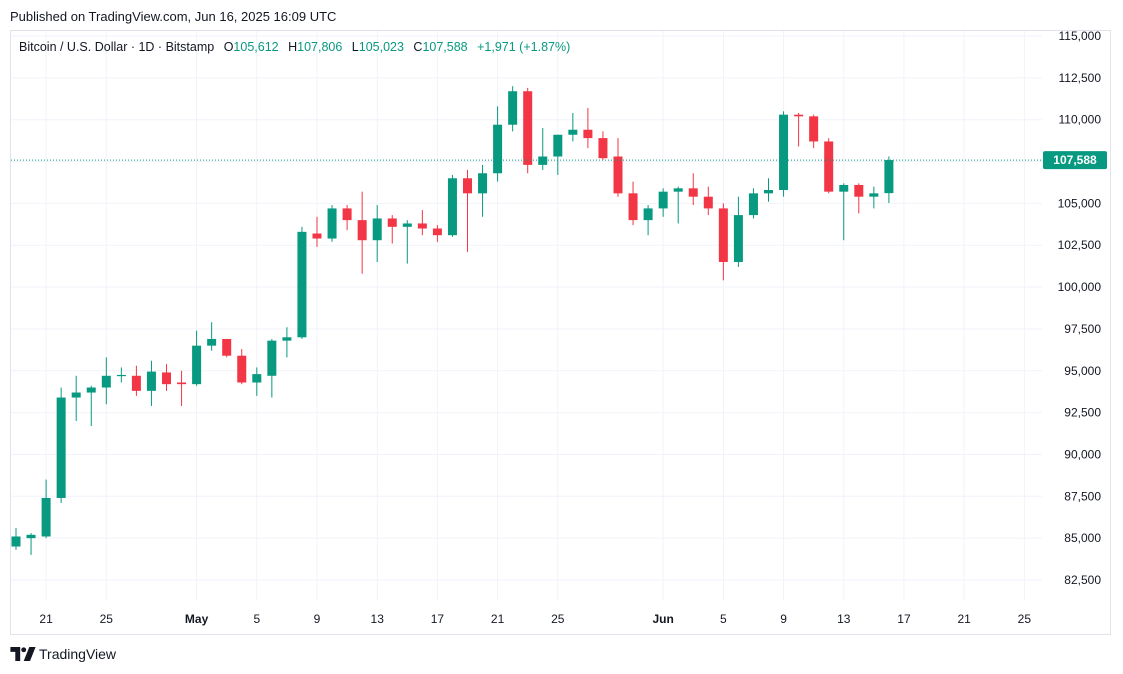 The height and width of the screenshot is (674, 1123). Describe the element at coordinates (107, 619) in the screenshot. I see `x-tick-label: 25` at that location.